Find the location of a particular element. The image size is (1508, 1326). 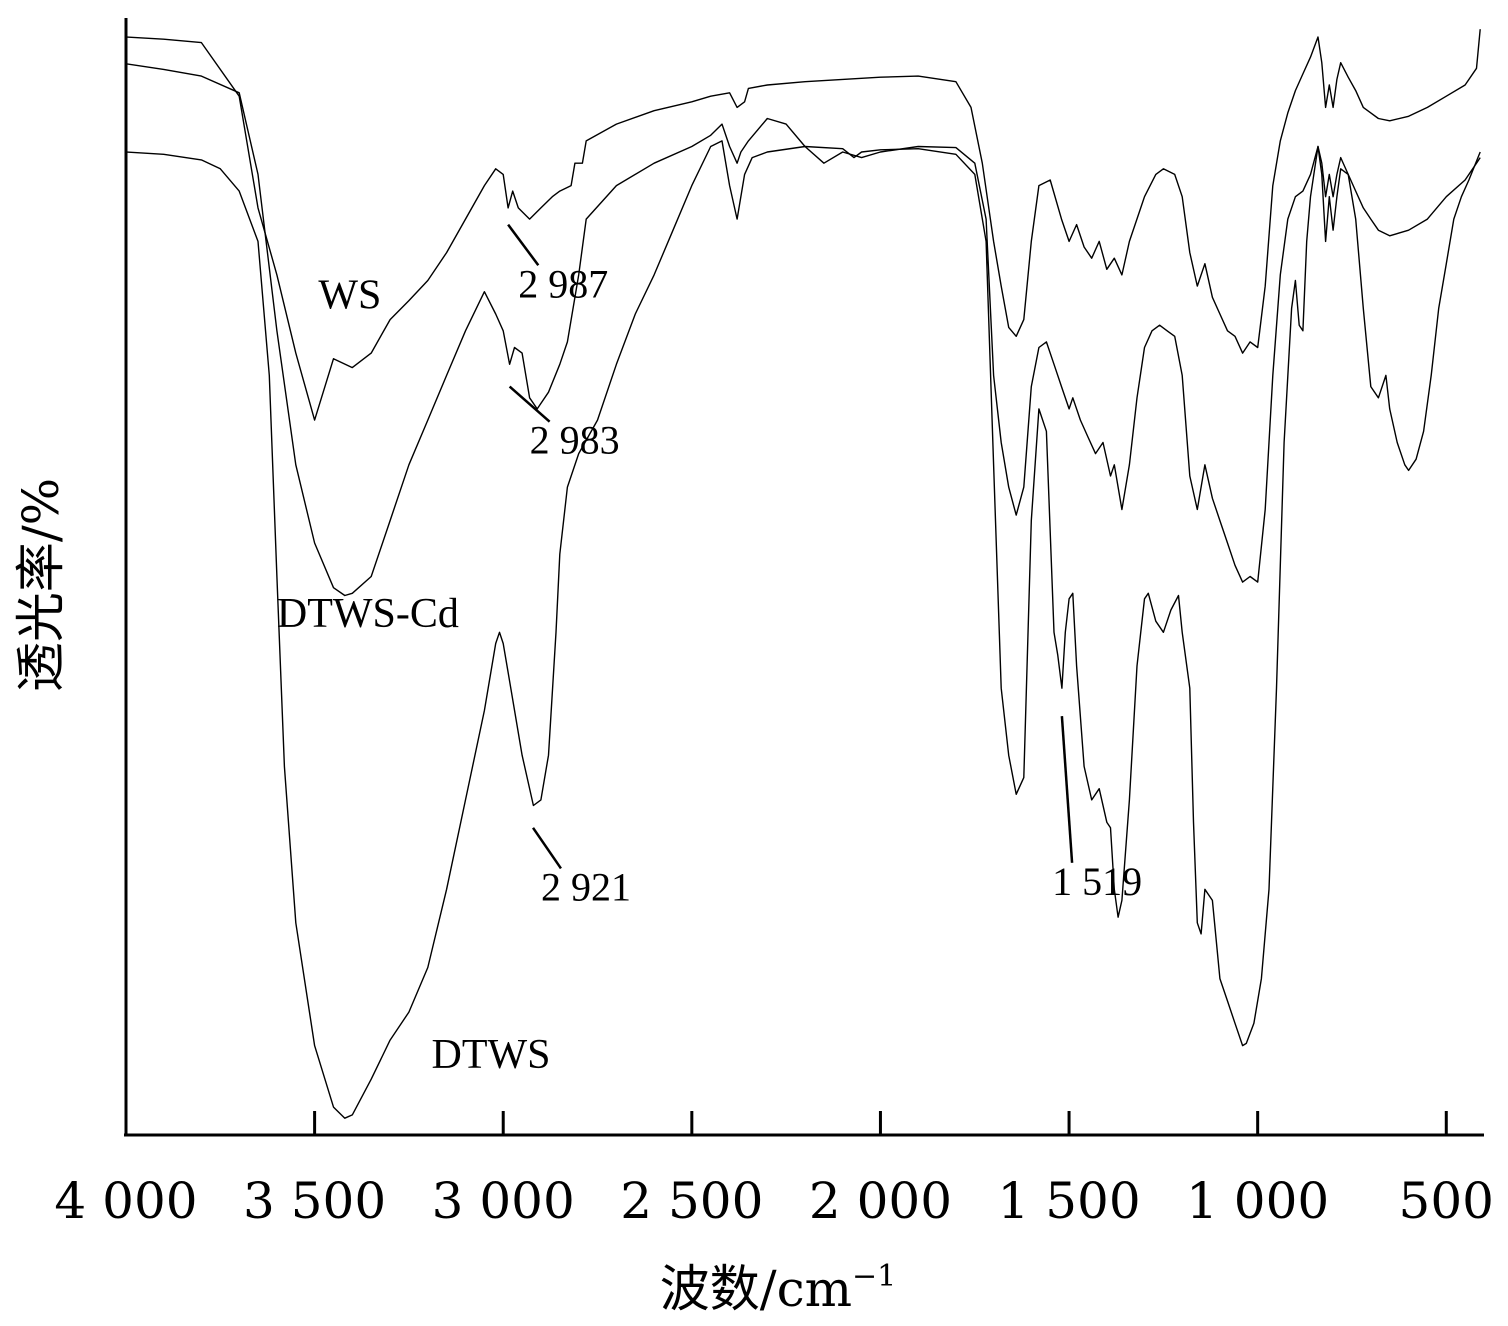

x-tick-label: 3 500 is located at coordinates (314, 1201).